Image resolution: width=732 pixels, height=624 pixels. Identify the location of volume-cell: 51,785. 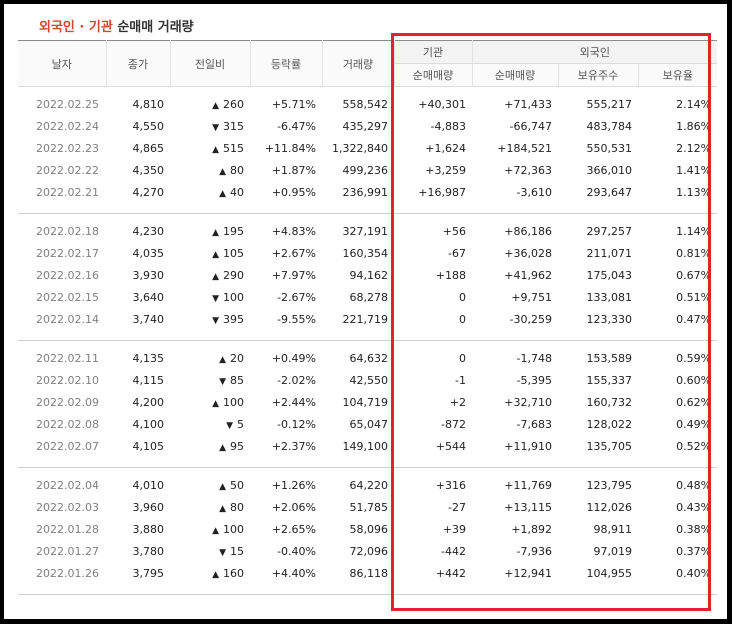
(369, 507).